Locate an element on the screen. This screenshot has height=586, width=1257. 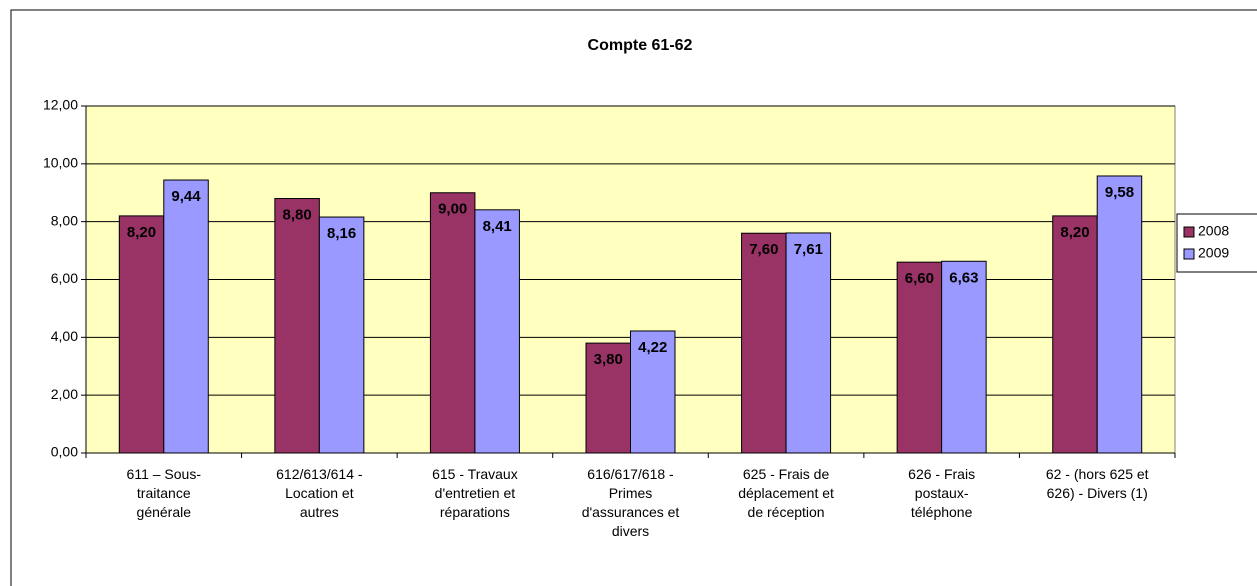
data-label: 8,41 is located at coordinates (497, 226).